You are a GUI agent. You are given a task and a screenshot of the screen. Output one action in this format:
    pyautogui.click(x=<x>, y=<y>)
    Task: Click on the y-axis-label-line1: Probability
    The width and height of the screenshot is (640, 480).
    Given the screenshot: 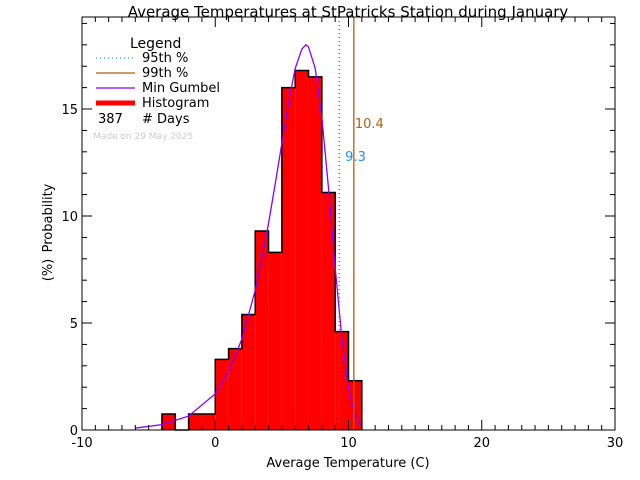 What is the action you would take?
    pyautogui.click(x=48, y=217)
    